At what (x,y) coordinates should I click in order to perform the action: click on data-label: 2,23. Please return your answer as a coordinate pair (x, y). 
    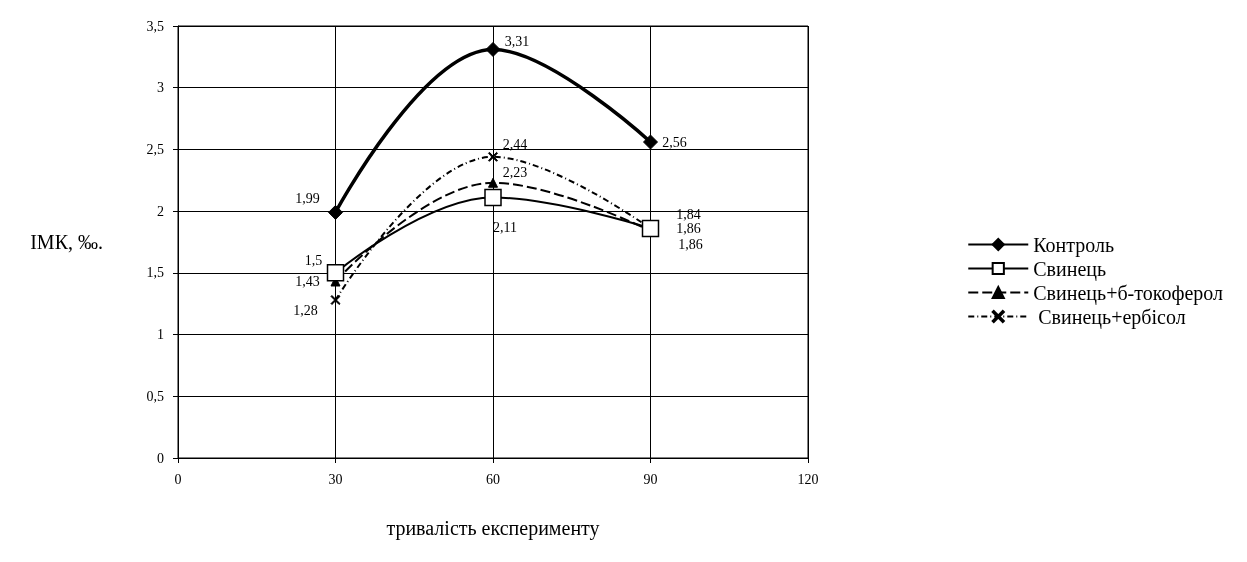
    Looking at the image, I should click on (515, 173).